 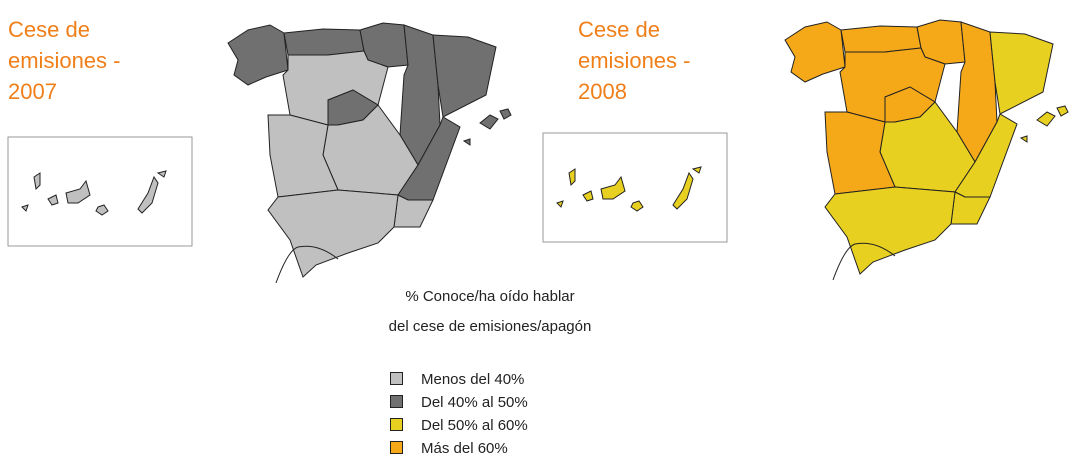 I want to click on legend-label: Del 50% al 60%, so click(x=474, y=425).